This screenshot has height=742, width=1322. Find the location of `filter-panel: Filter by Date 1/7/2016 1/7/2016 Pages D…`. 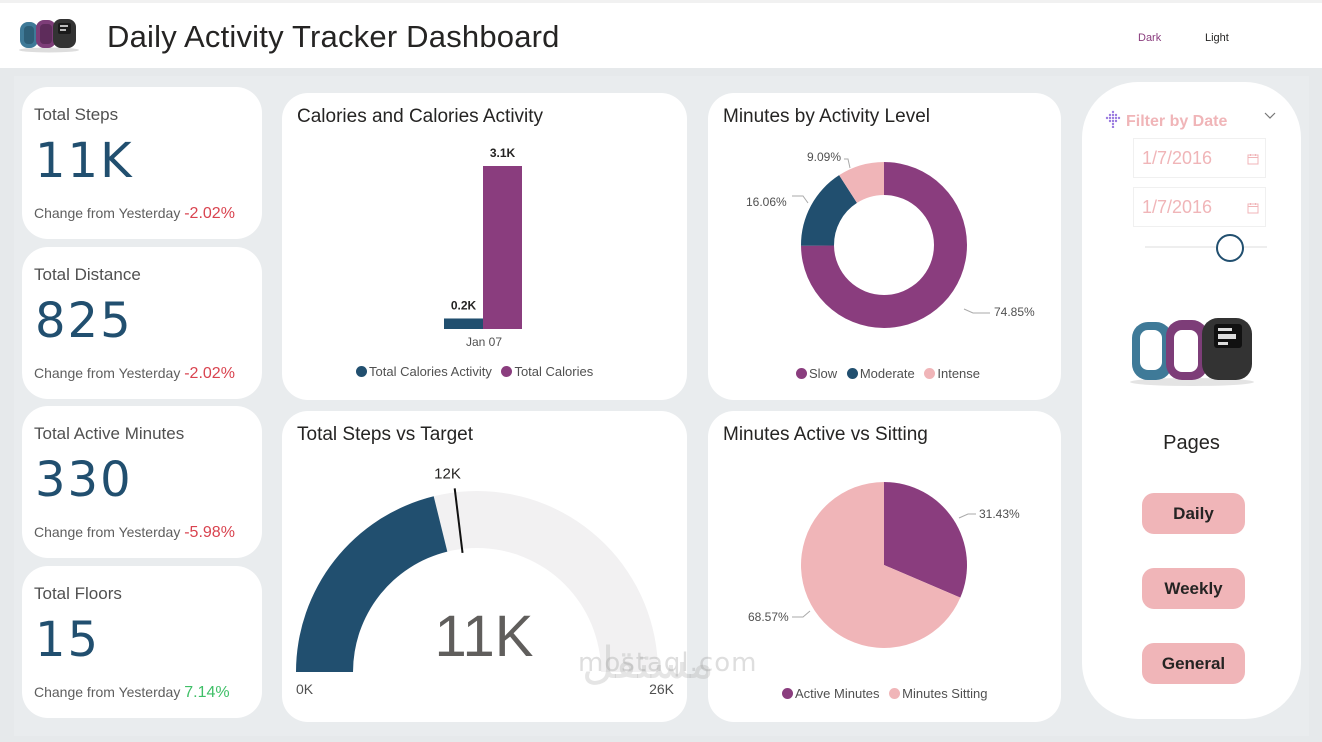

filter-panel: Filter by Date 1/7/2016 1/7/2016 Pages D… is located at coordinates (1191, 400).